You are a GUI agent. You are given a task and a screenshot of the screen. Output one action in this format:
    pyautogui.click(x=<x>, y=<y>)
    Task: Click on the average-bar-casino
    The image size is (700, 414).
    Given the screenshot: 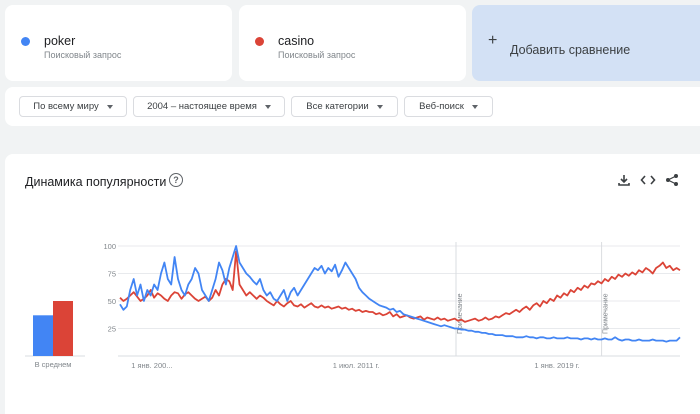 What is the action you would take?
    pyautogui.click(x=63, y=328)
    